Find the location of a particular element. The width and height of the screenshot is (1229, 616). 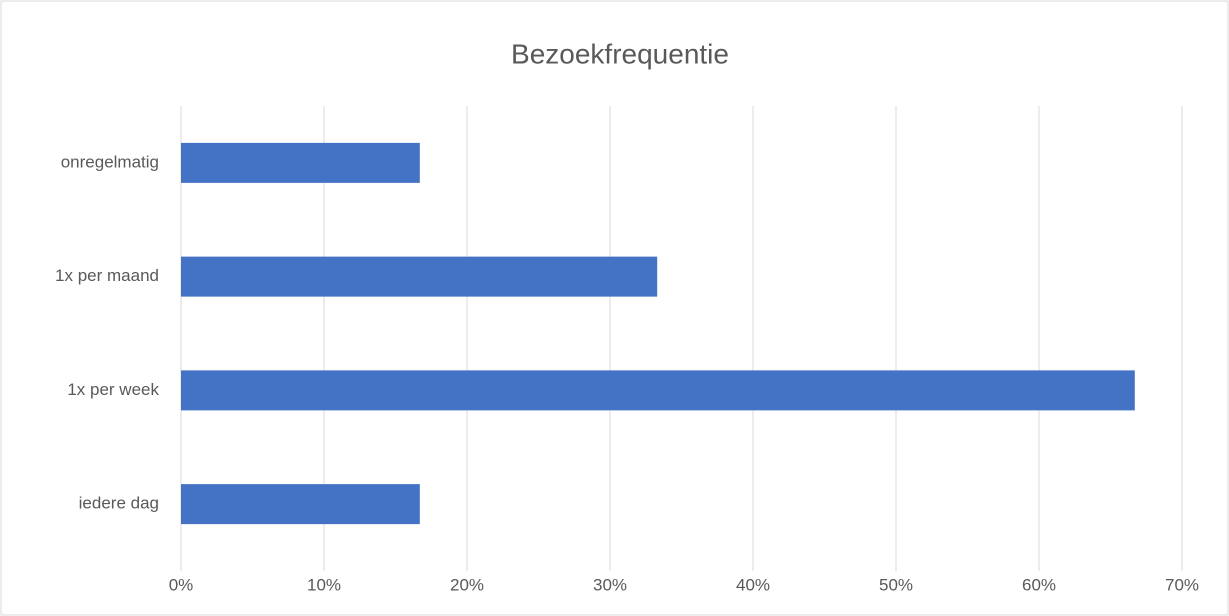

x-tick-label: 0% is located at coordinates (181, 584).